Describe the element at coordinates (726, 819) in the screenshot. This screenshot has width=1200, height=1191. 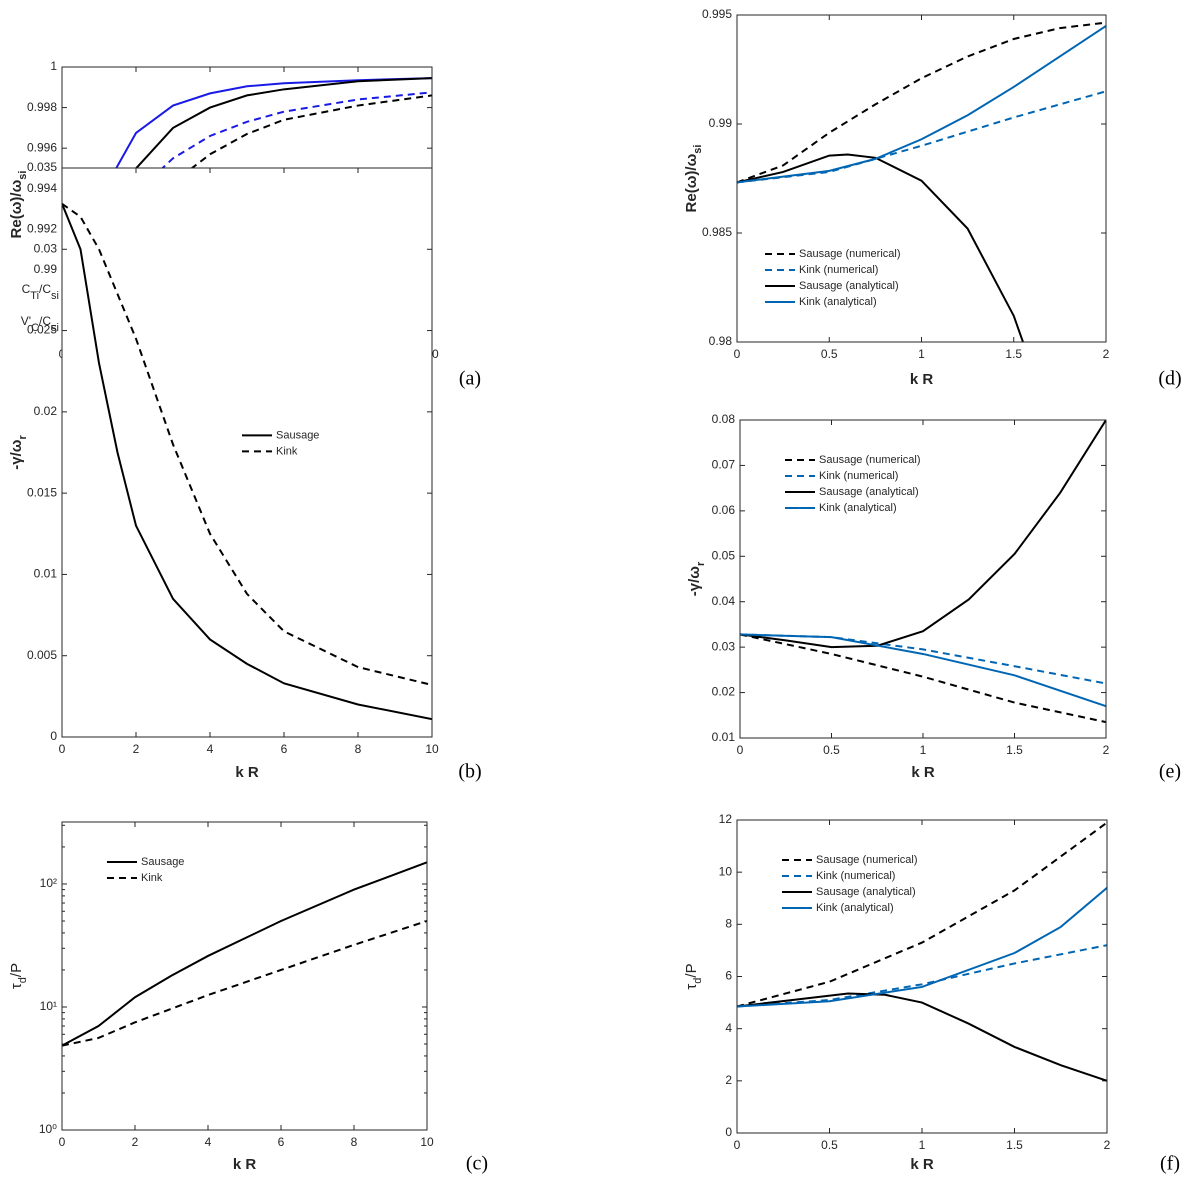
I see `y-tick-label: 12` at that location.